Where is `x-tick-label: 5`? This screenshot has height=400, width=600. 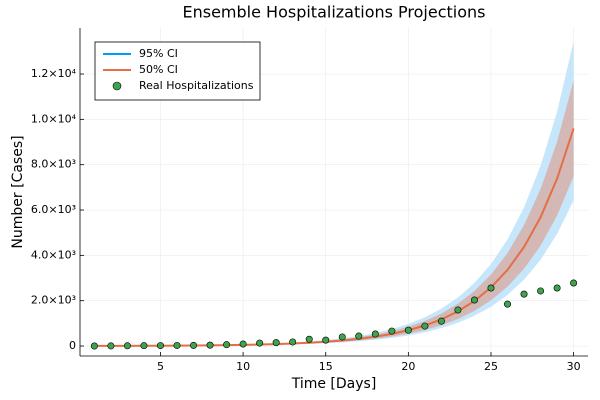
x-tick-label: 5 is located at coordinates (160, 366).